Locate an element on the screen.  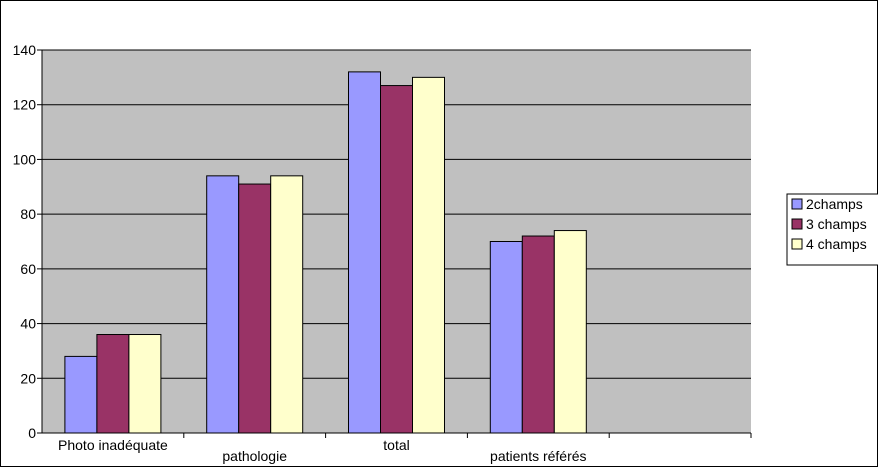
y-tick-label: 100 is located at coordinates (25, 159).